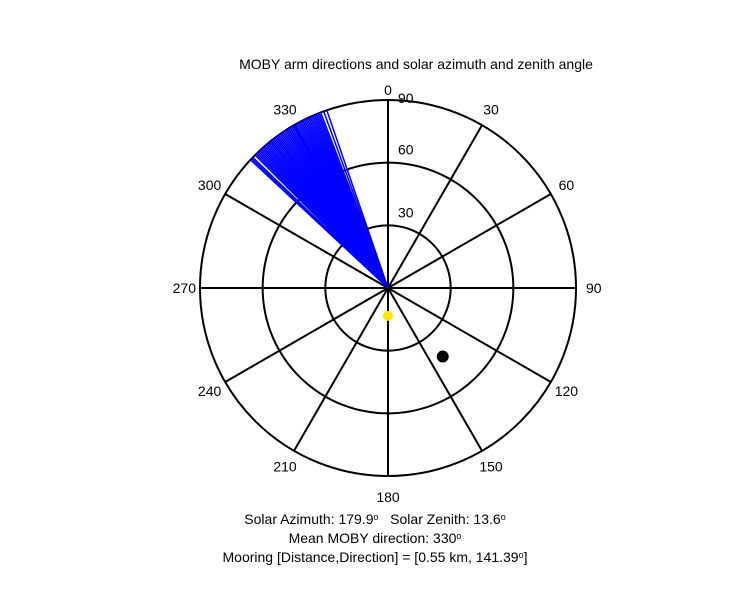  Describe the element at coordinates (309, 519) in the screenshot. I see `solar-azimuth-label: Solar Azimuth: 179.9` at that location.